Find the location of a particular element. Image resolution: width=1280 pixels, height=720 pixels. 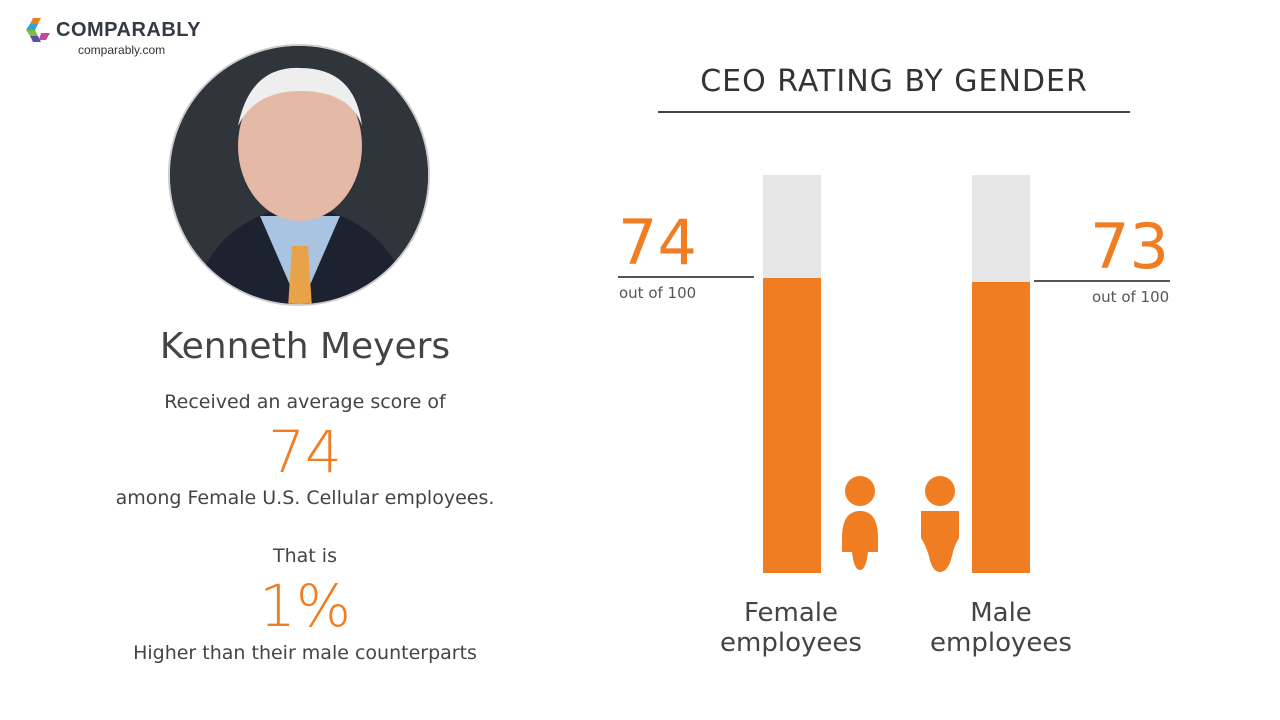

comparison-intro: That is is located at coordinates (305, 556).